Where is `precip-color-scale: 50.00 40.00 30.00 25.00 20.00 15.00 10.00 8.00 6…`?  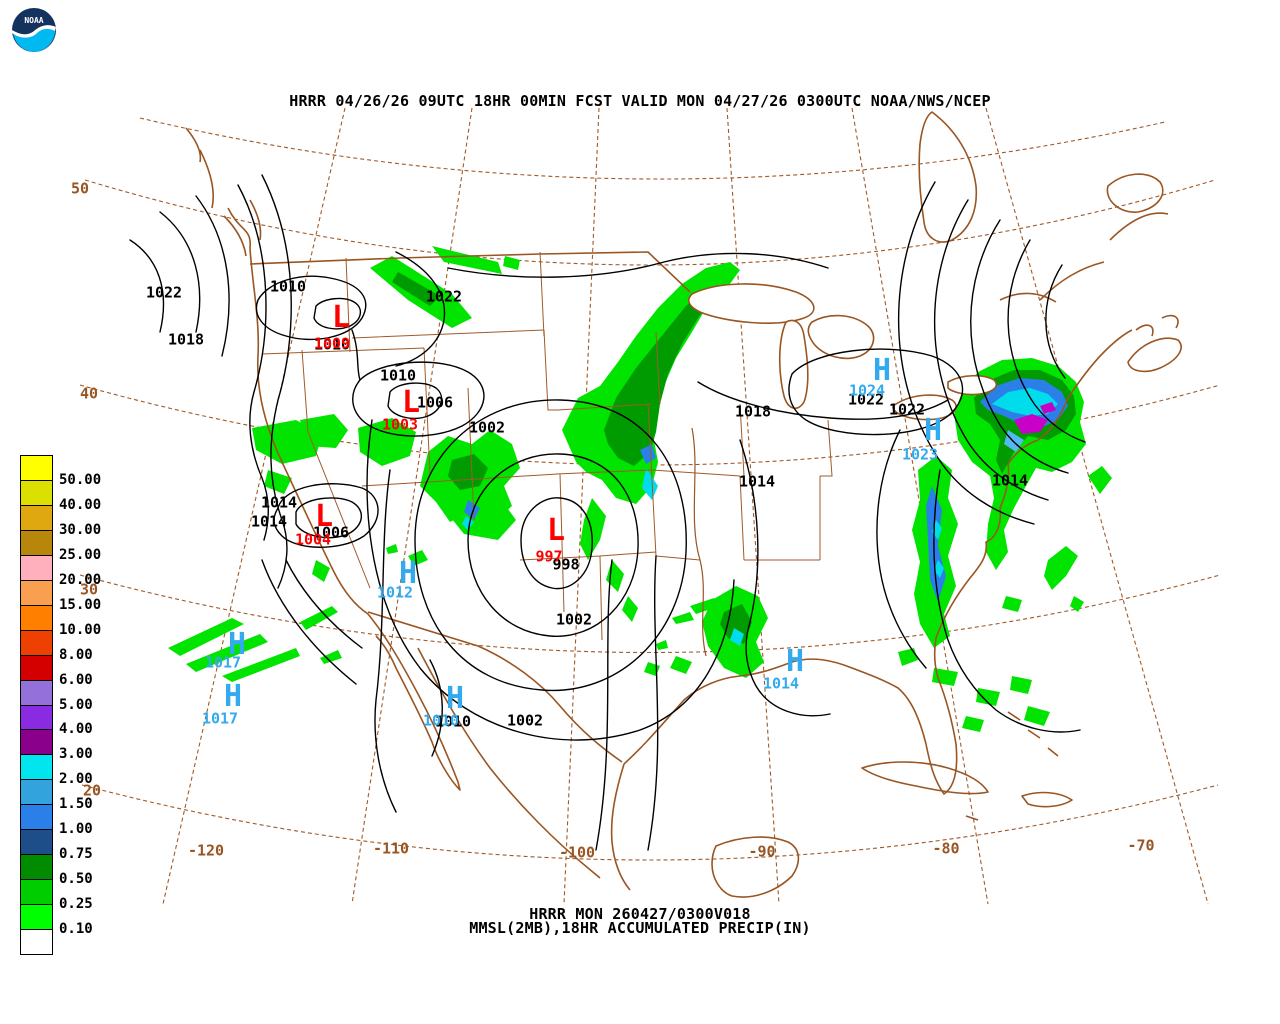
precip-color-scale: 50.00 40.00 30.00 25.00 20.00 15.00 10.00 8.00 6… is located at coordinates (60, 705).